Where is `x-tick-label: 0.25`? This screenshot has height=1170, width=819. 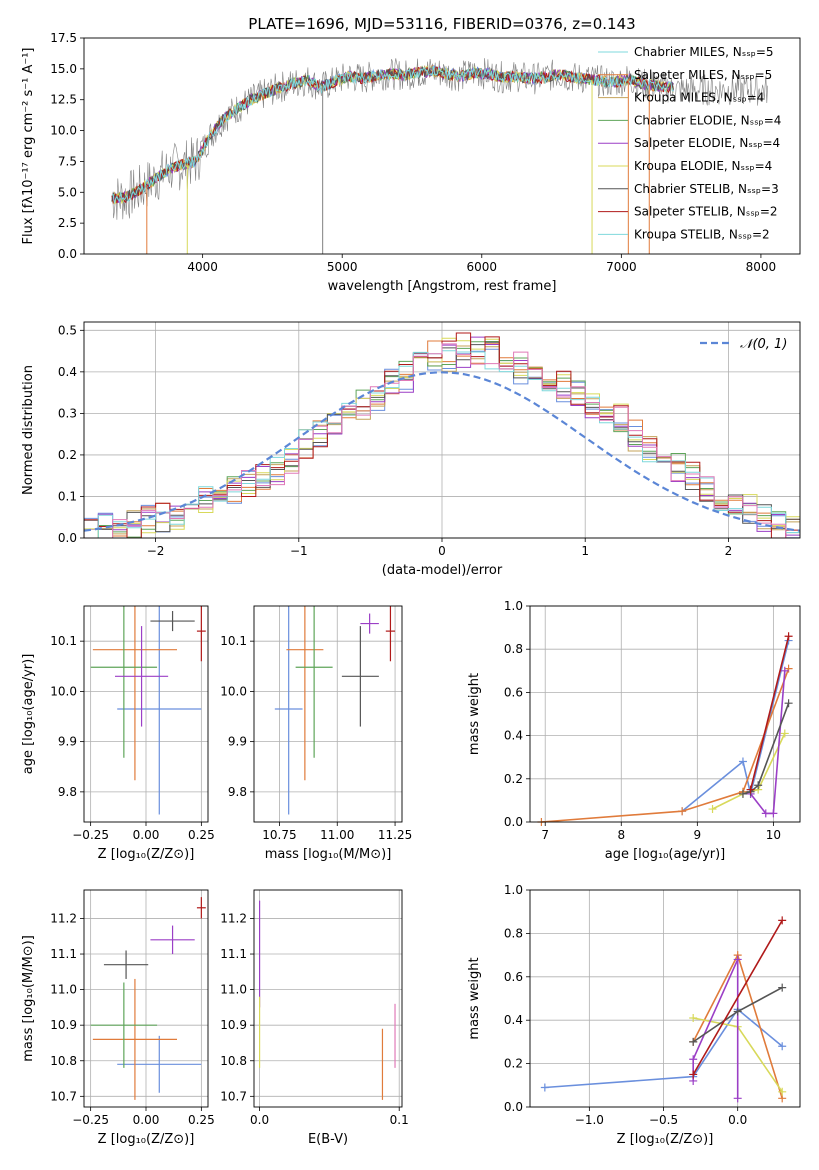
x-tick-label: 0.25 is located at coordinates (201, 835).